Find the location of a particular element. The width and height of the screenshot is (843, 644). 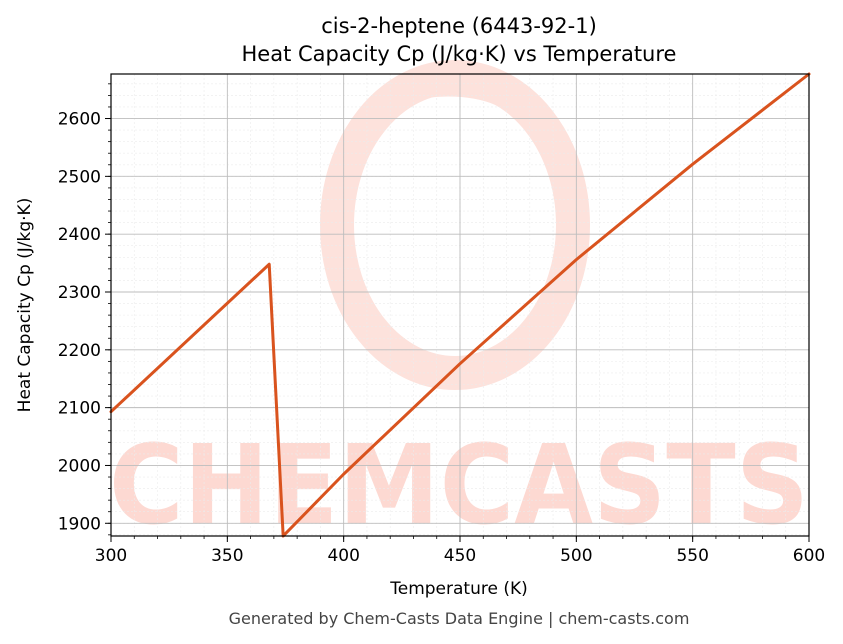

x-tick-label: 350 is located at coordinates (227, 556).